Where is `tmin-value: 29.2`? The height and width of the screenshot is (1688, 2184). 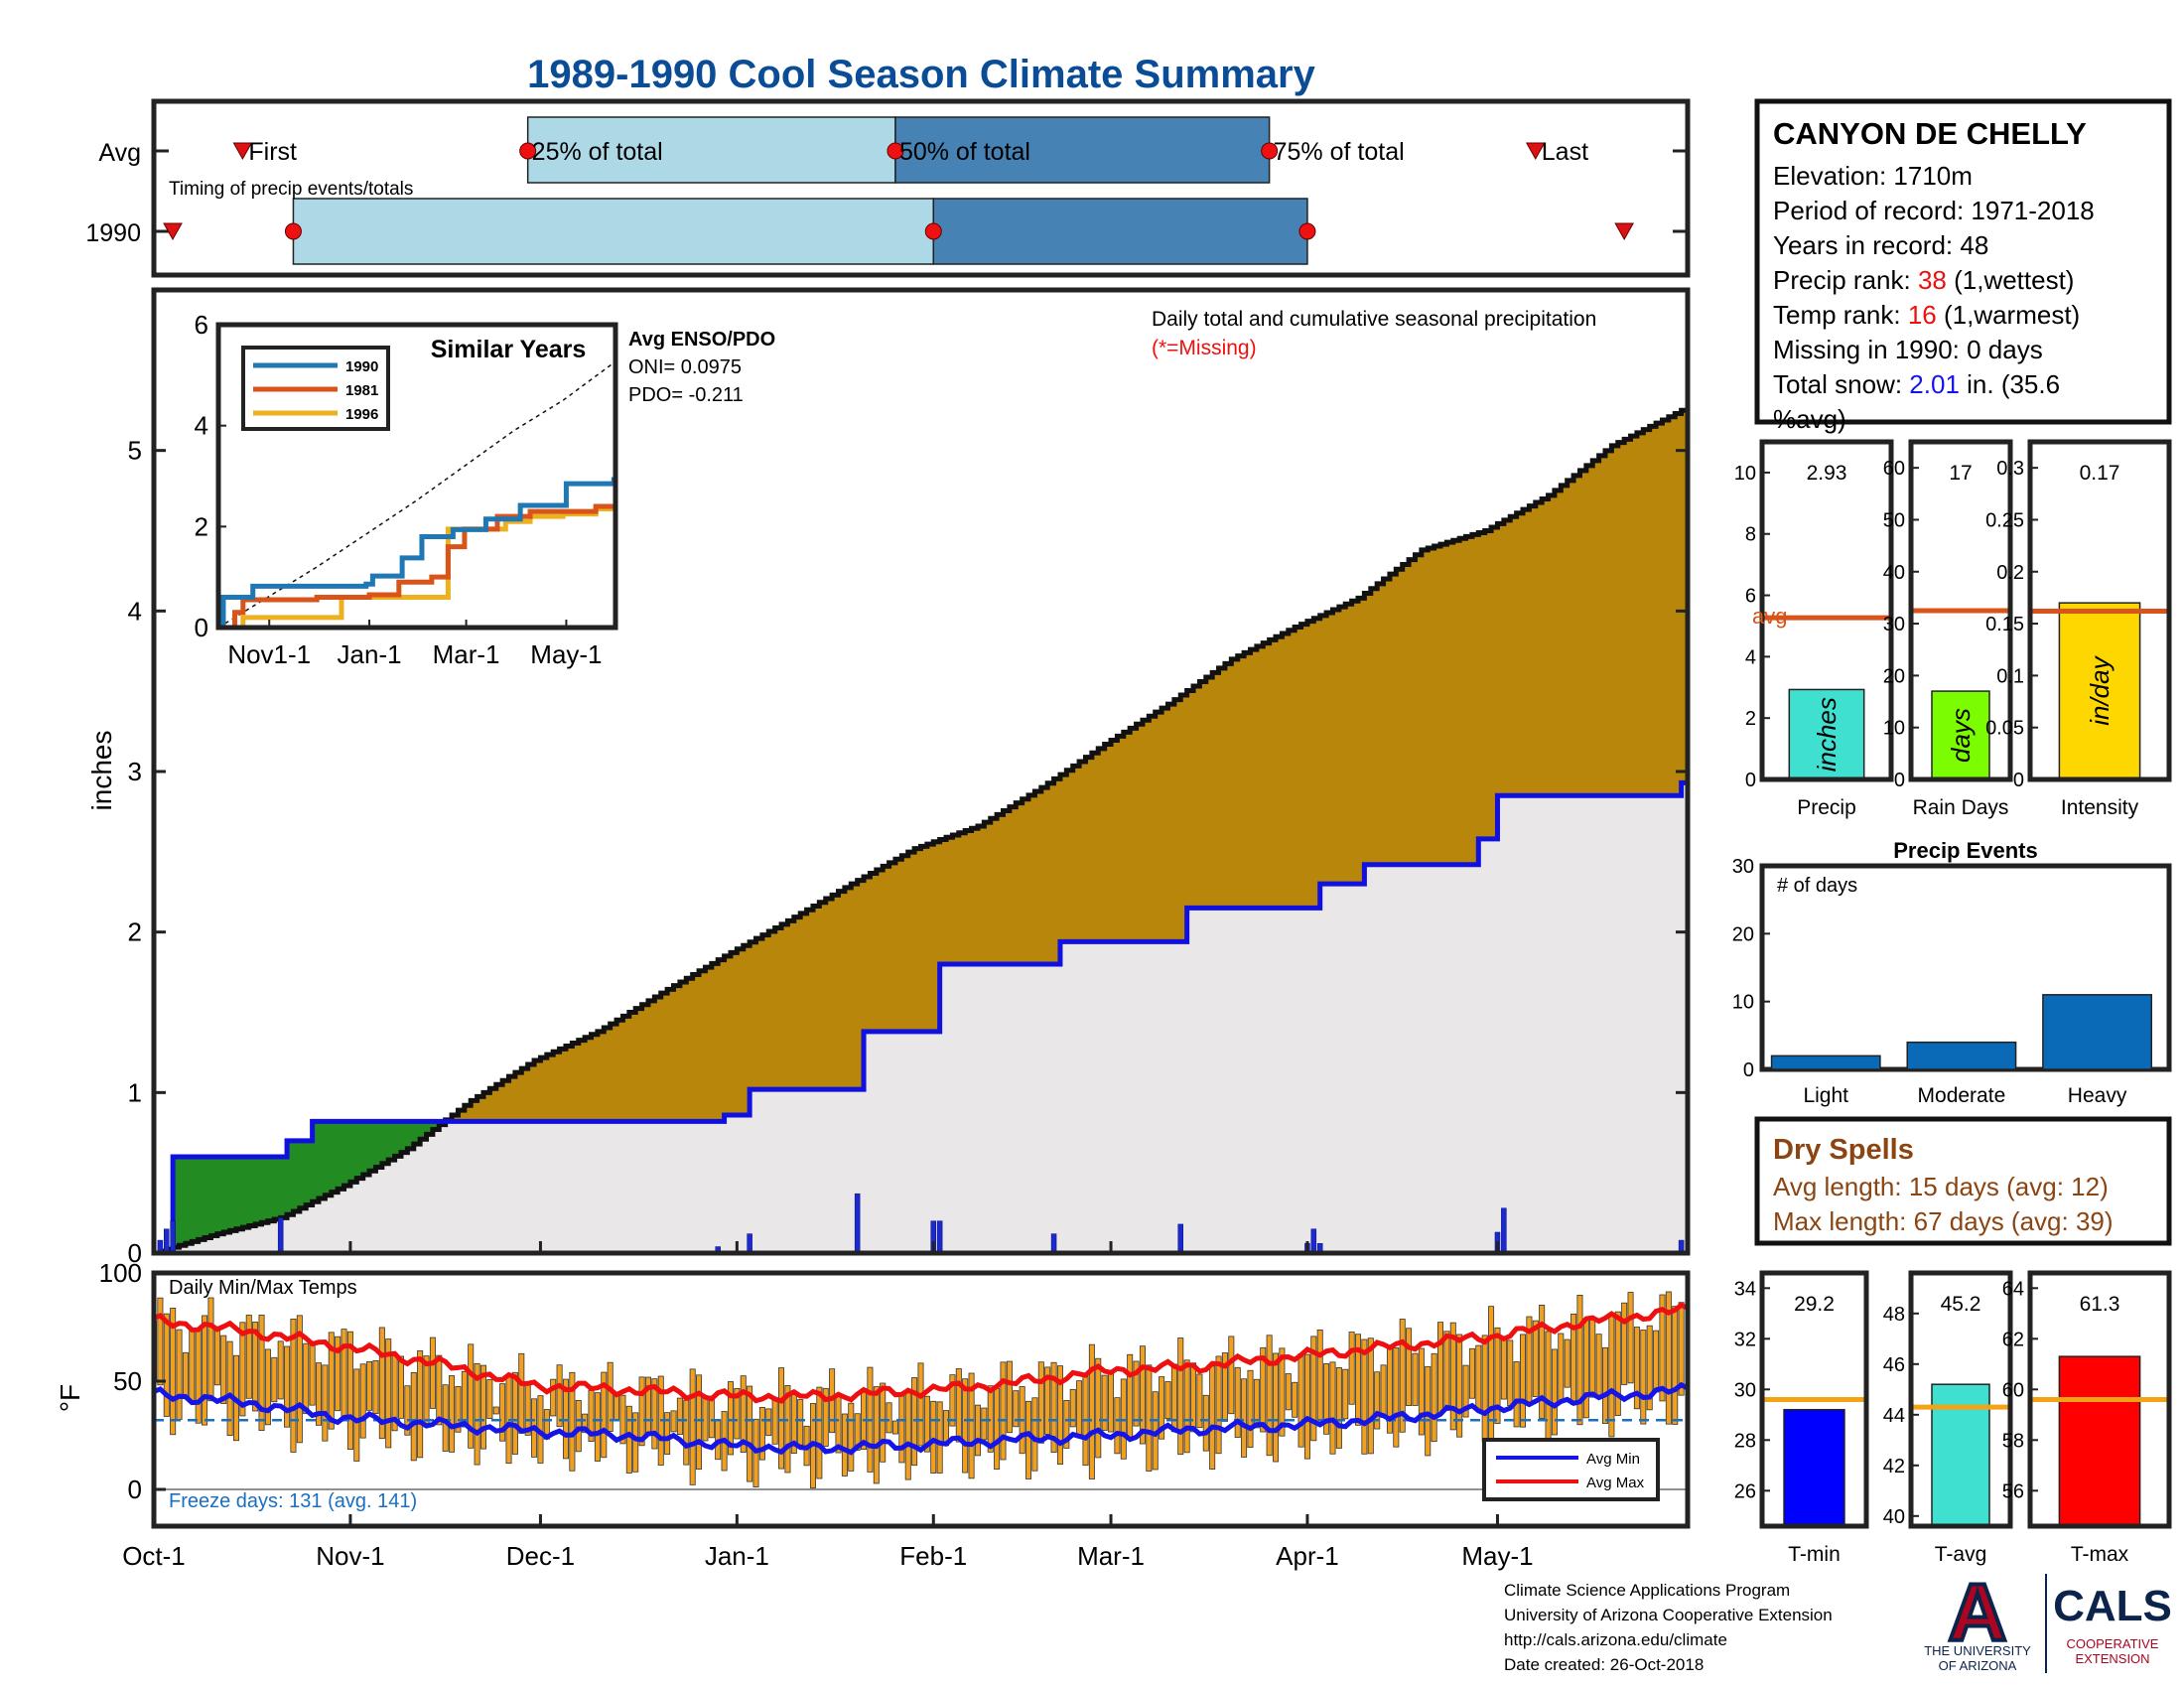 tmin-value: 29.2 is located at coordinates (1814, 1304).